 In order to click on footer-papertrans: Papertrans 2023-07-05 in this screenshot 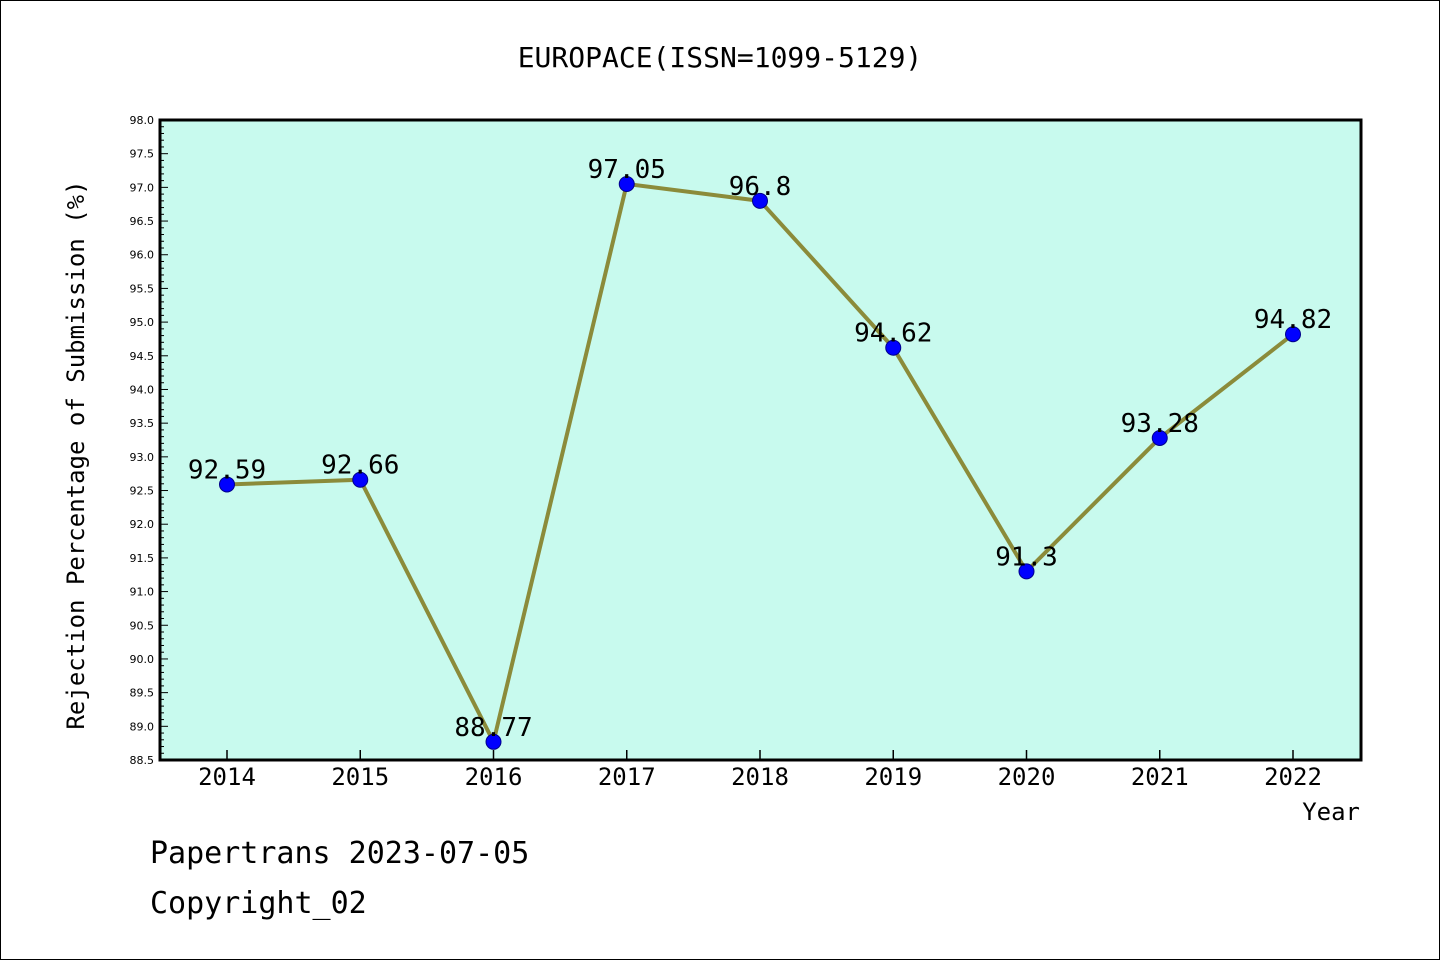, I will do `click(340, 853)`.